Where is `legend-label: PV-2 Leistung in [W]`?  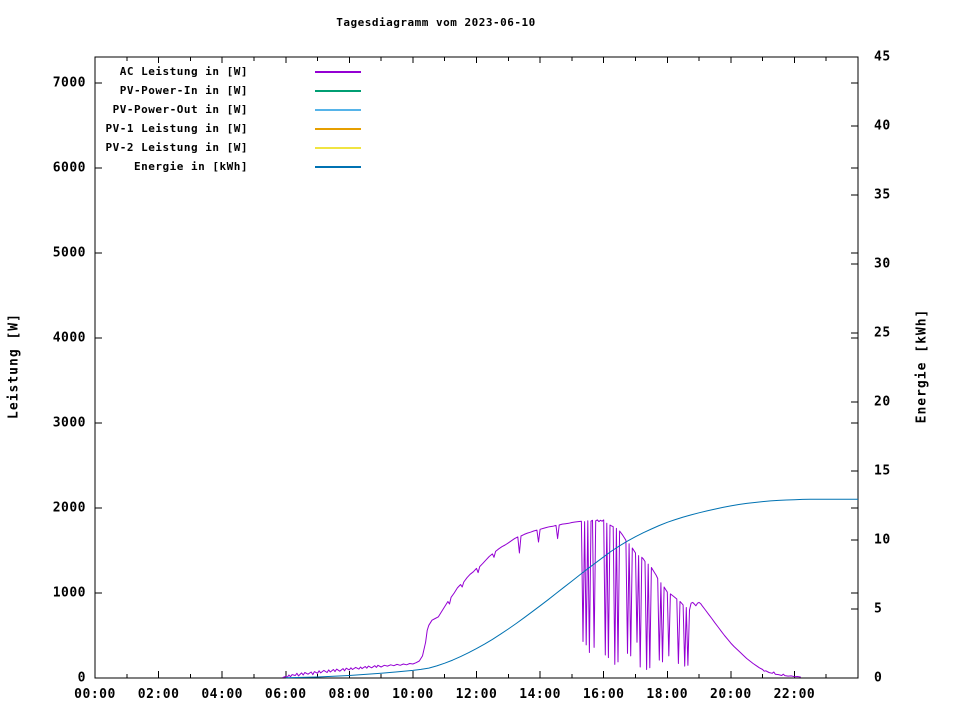
legend-label: PV-2 Leistung in [W] is located at coordinates (176, 147).